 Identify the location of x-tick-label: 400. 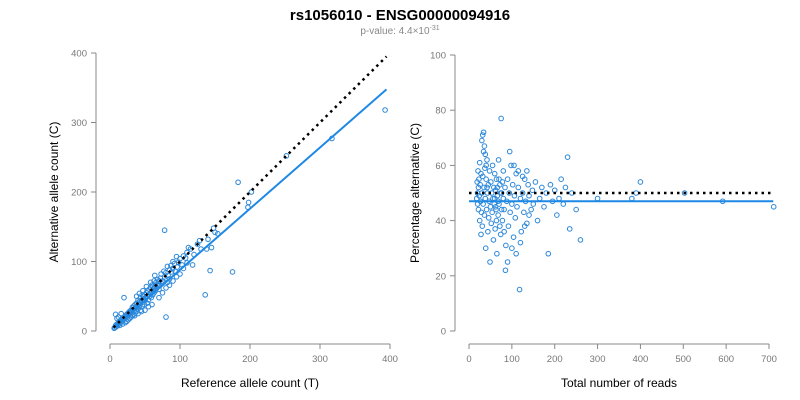
(390, 359).